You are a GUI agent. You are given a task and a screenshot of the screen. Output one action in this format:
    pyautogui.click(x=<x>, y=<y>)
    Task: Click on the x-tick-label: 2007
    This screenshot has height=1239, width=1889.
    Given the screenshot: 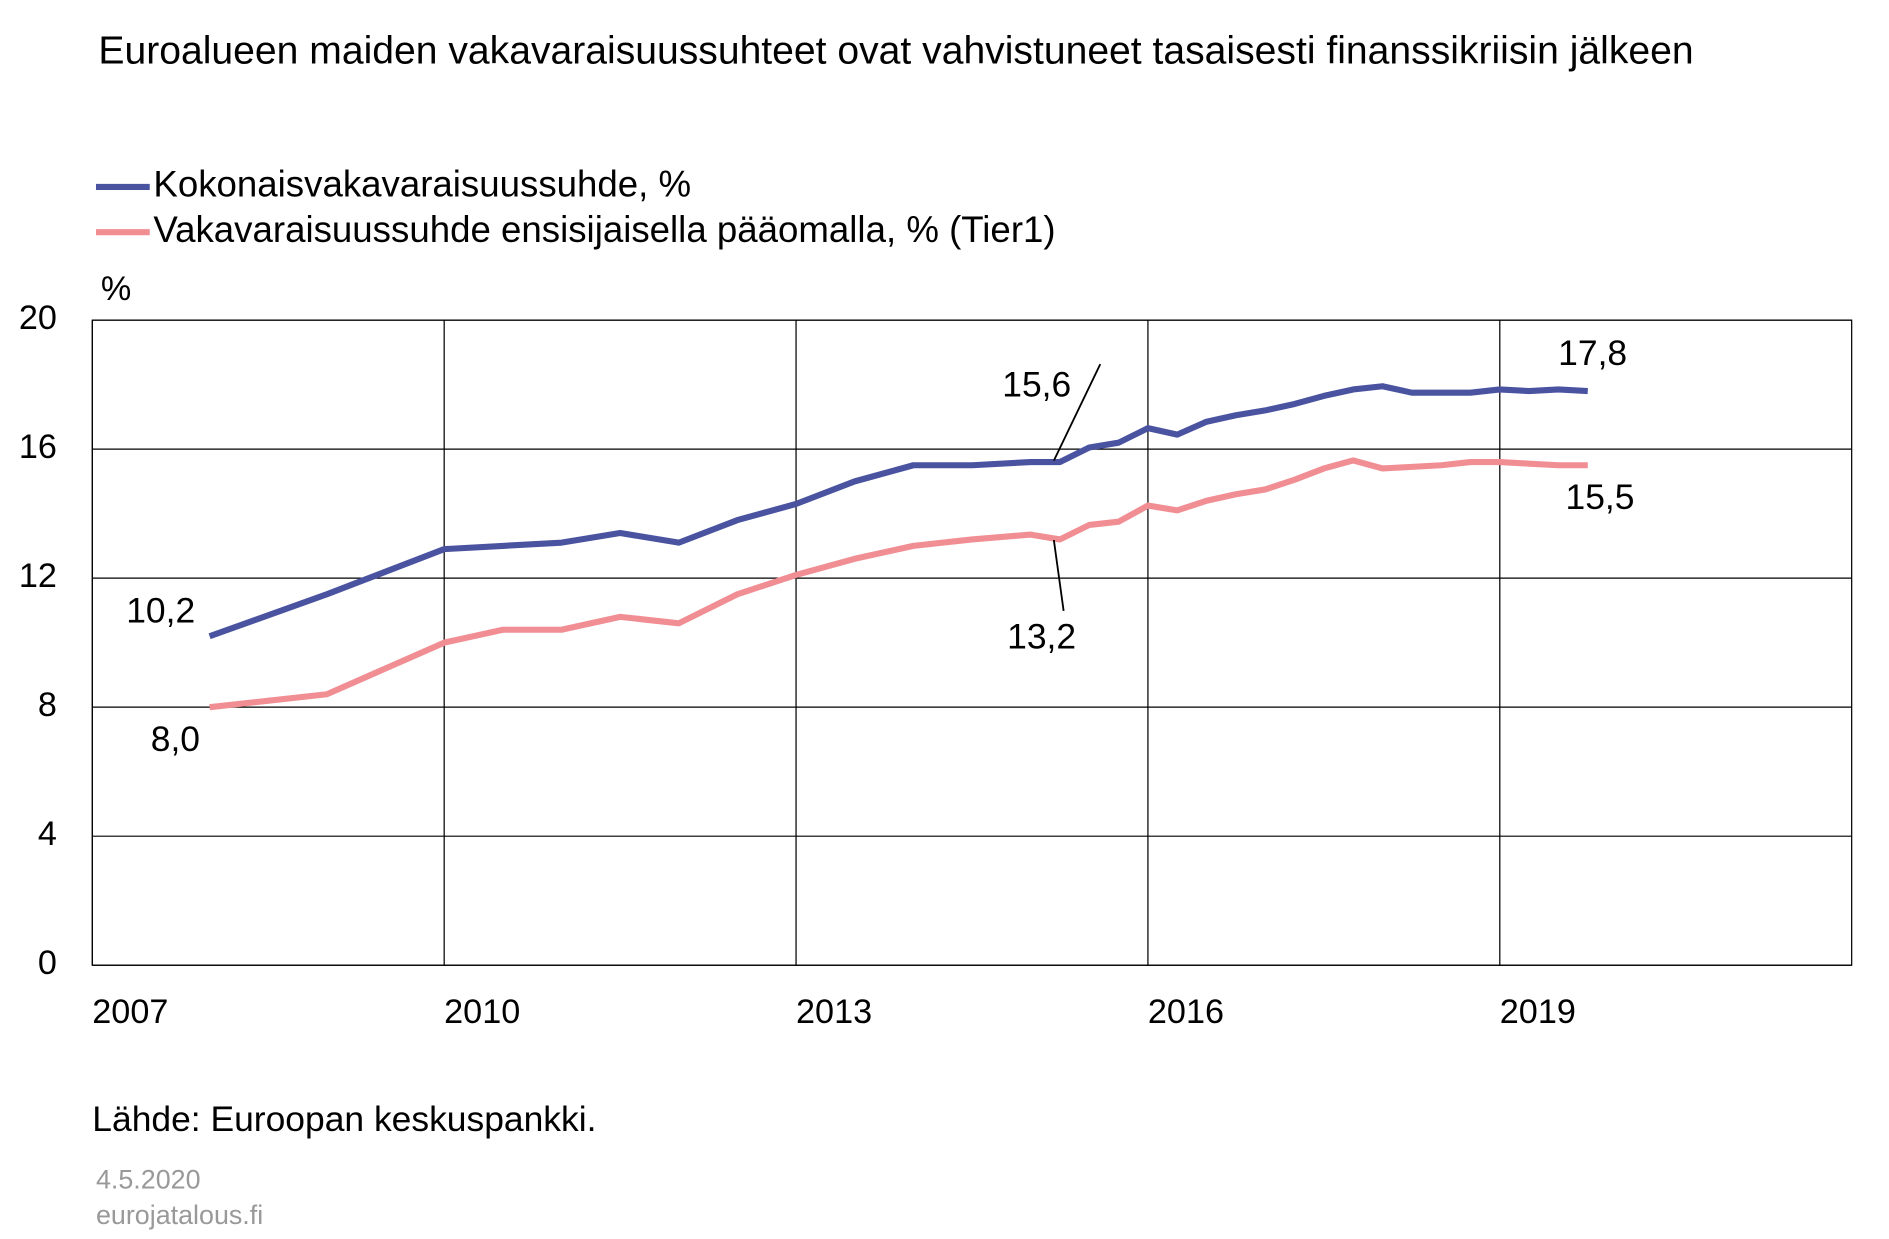 What is the action you would take?
    pyautogui.click(x=130, y=1012)
    